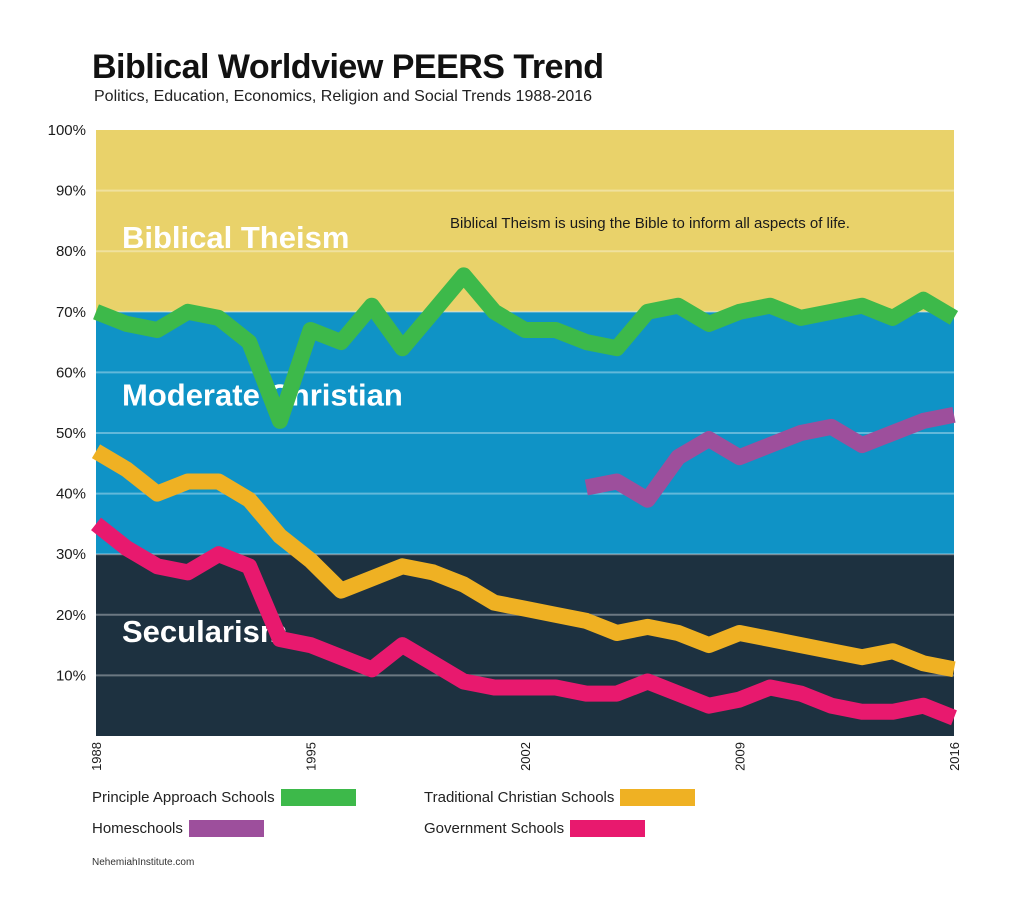 This screenshot has height=906, width=1024. Describe the element at coordinates (71, 494) in the screenshot. I see `y-tick-label: 40%` at that location.